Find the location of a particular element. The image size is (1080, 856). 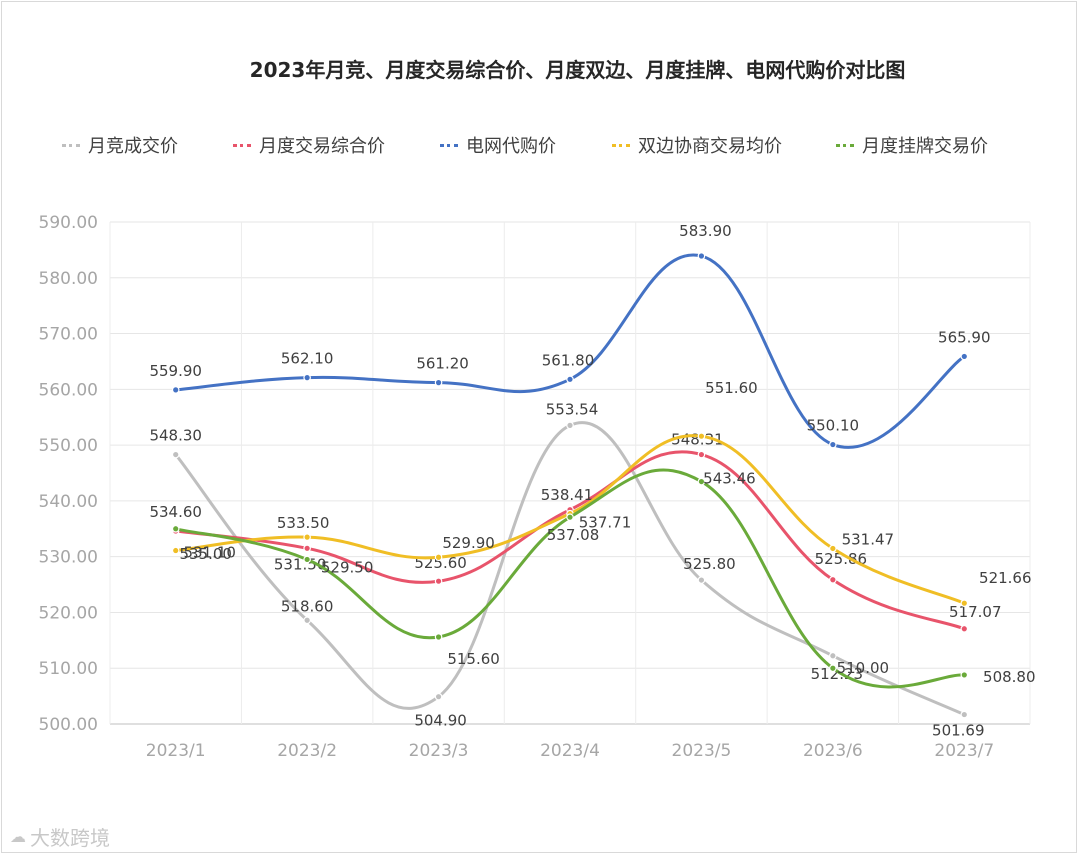

data-label-grid-agency: 565.90 is located at coordinates (964, 337).